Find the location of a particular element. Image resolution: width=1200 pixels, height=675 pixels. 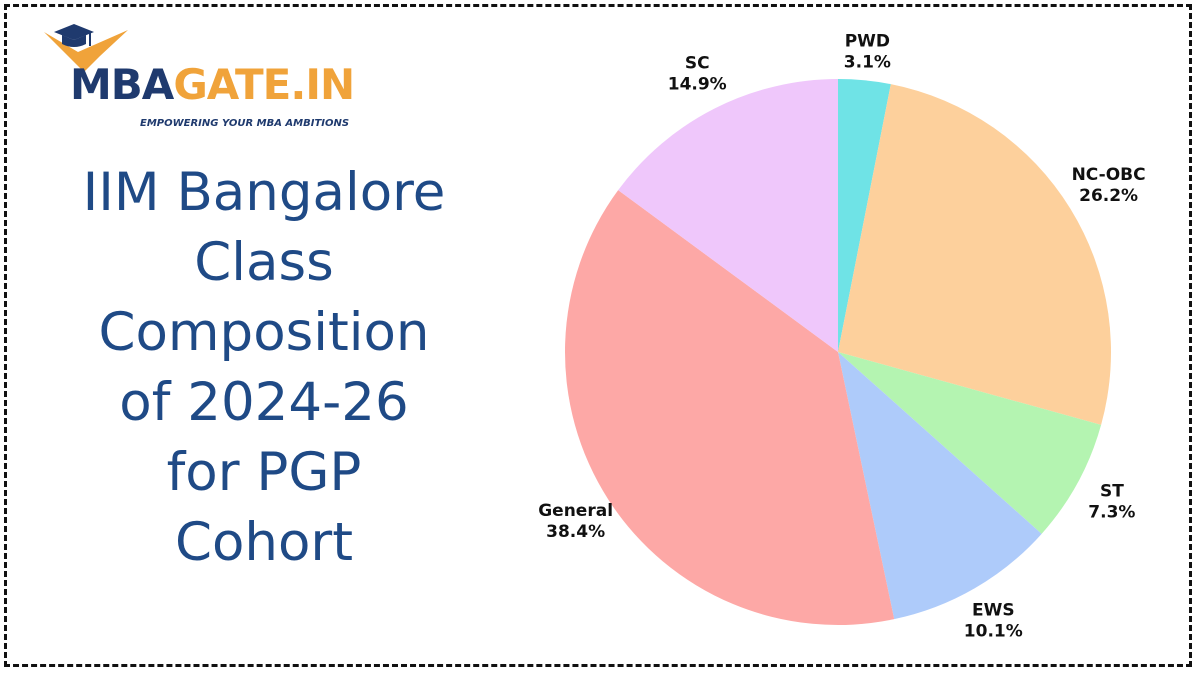

title-line: for PGP is located at coordinates (264, 472).